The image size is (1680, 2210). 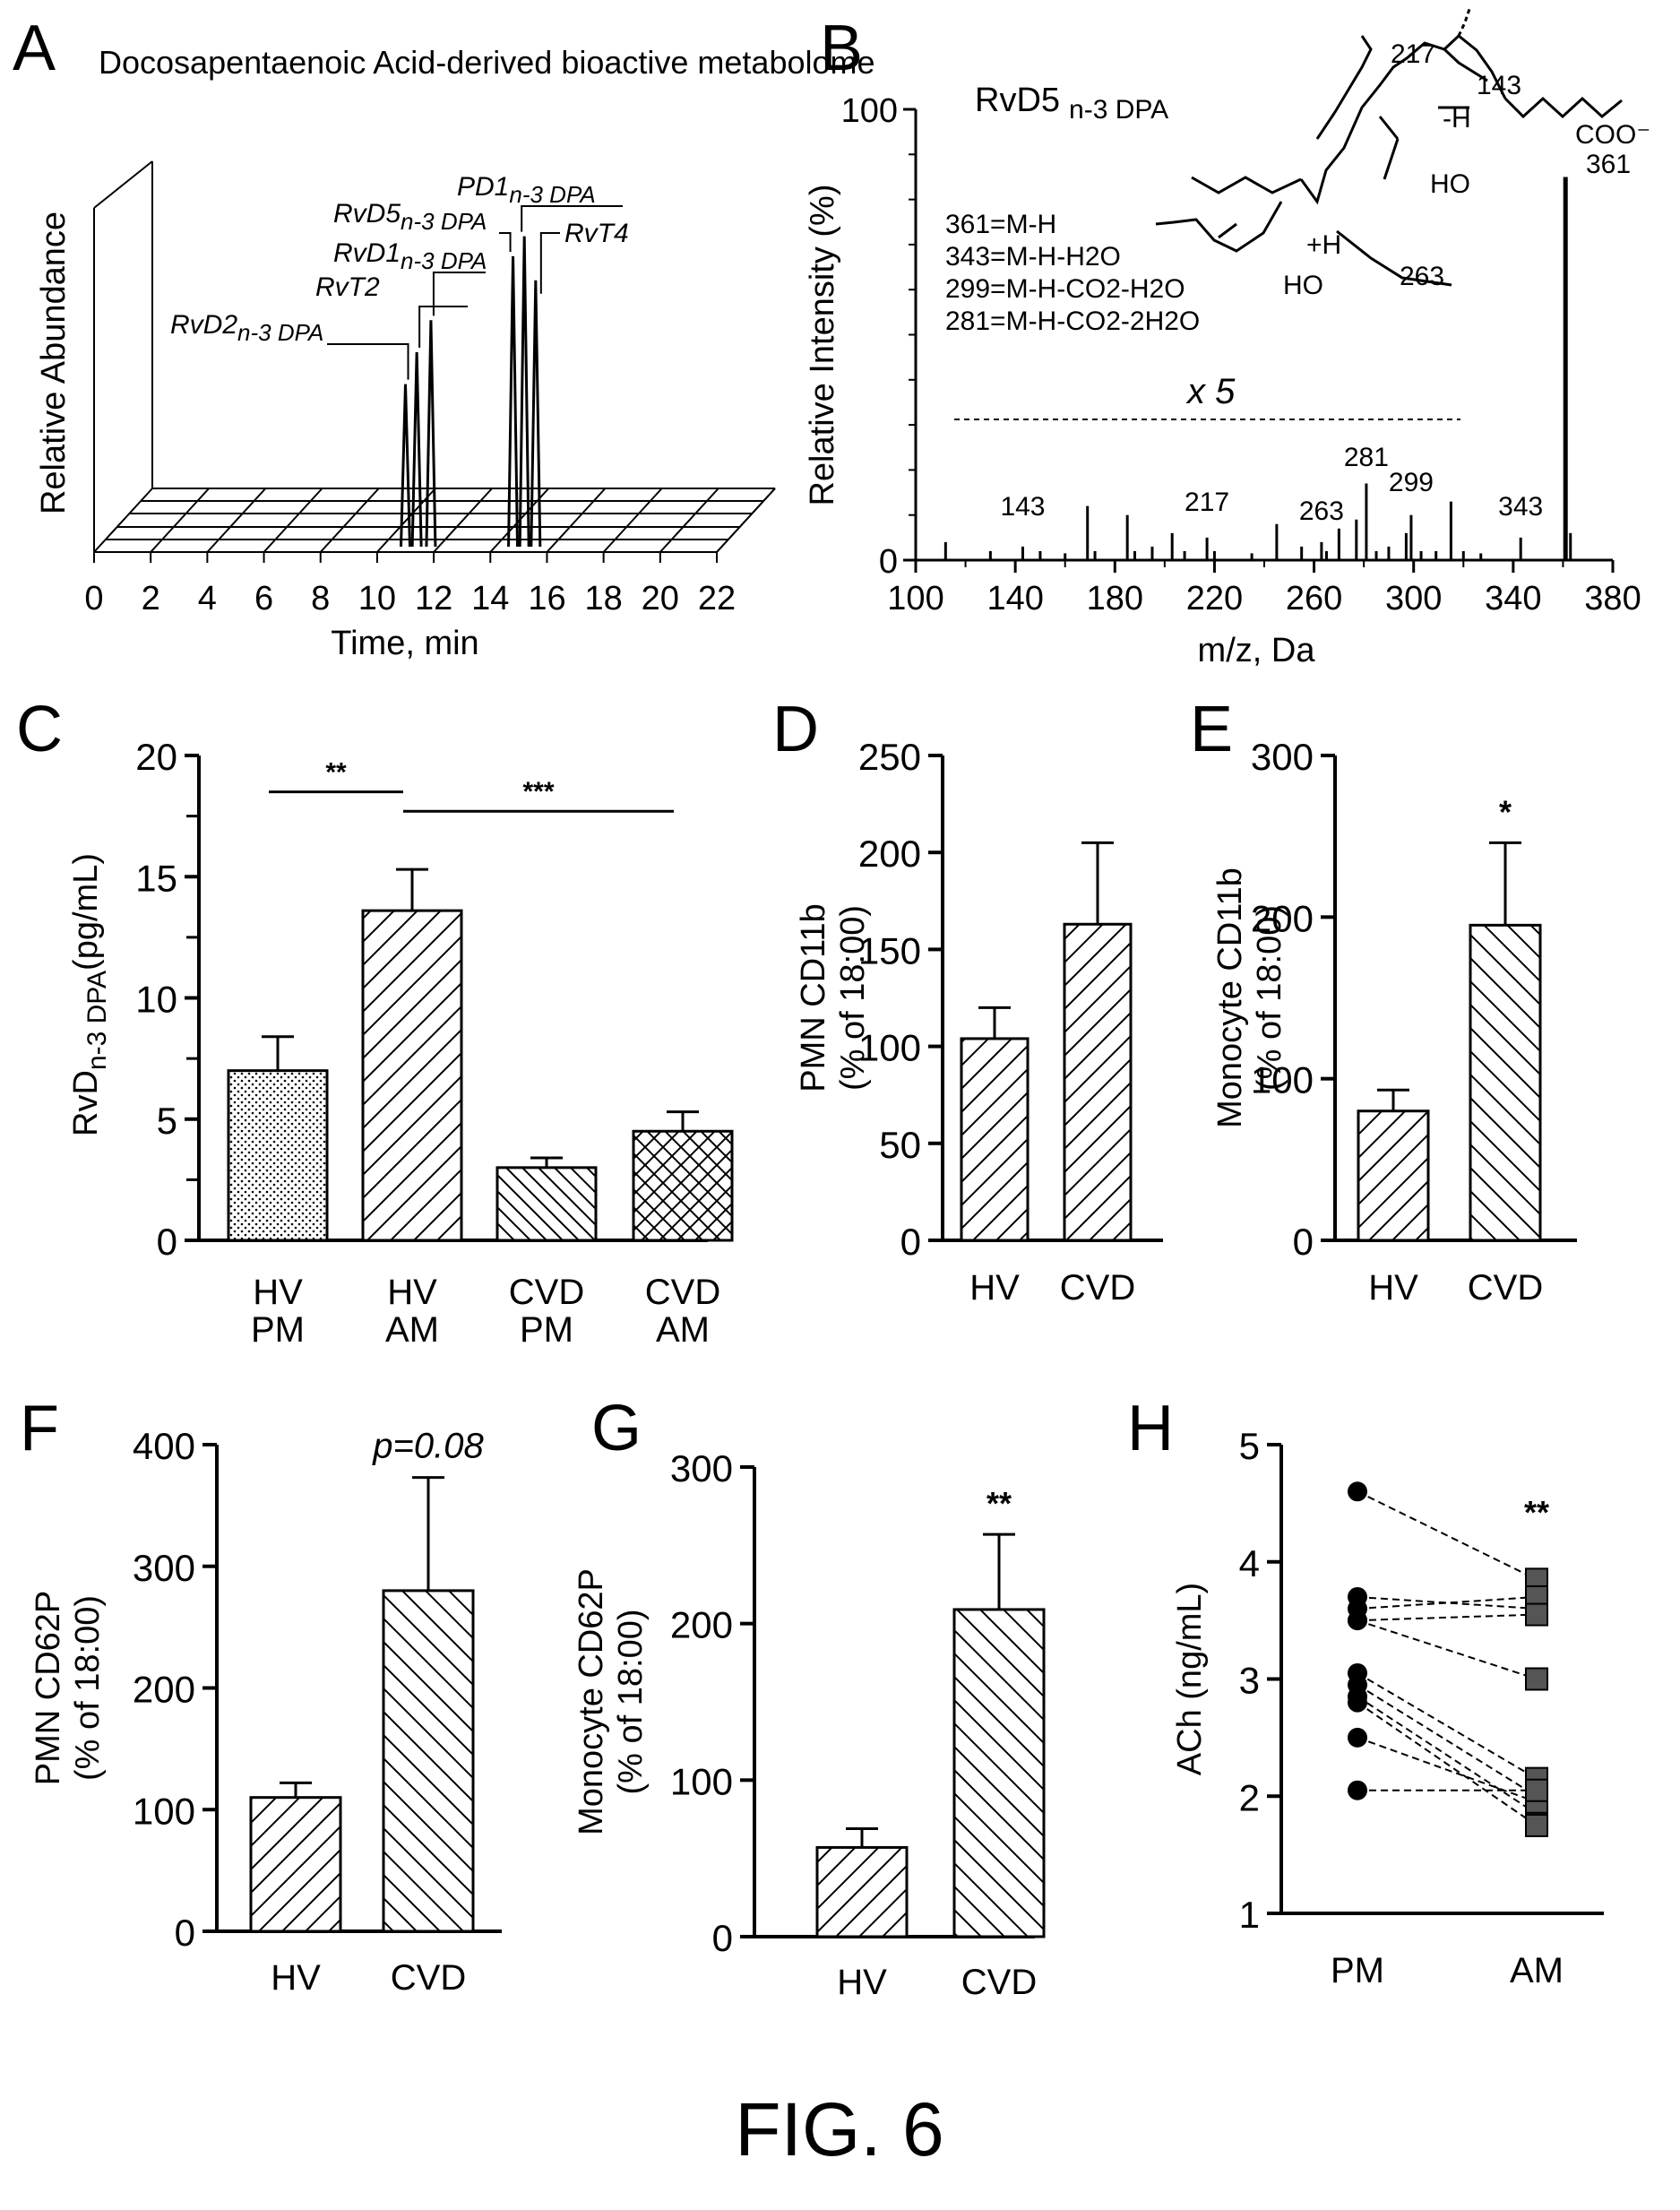 What do you see at coordinates (1207, 503) in the screenshot?
I see `panel-b-peak-label: 217` at bounding box center [1207, 503].